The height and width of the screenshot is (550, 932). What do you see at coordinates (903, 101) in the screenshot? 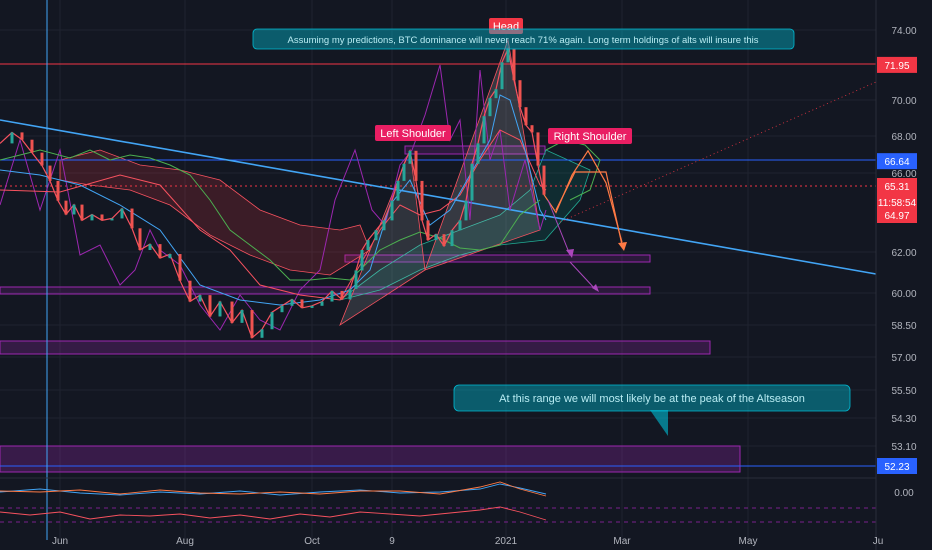
I see `y-tick-label-2: 70.00` at bounding box center [903, 101].